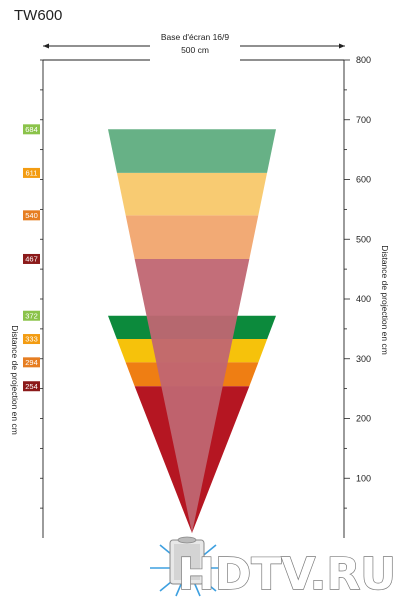 Image resolution: width=401 pixels, height=600 pixels. What do you see at coordinates (363, 299) in the screenshot?
I see `right-tick-label: 400` at bounding box center [363, 299].